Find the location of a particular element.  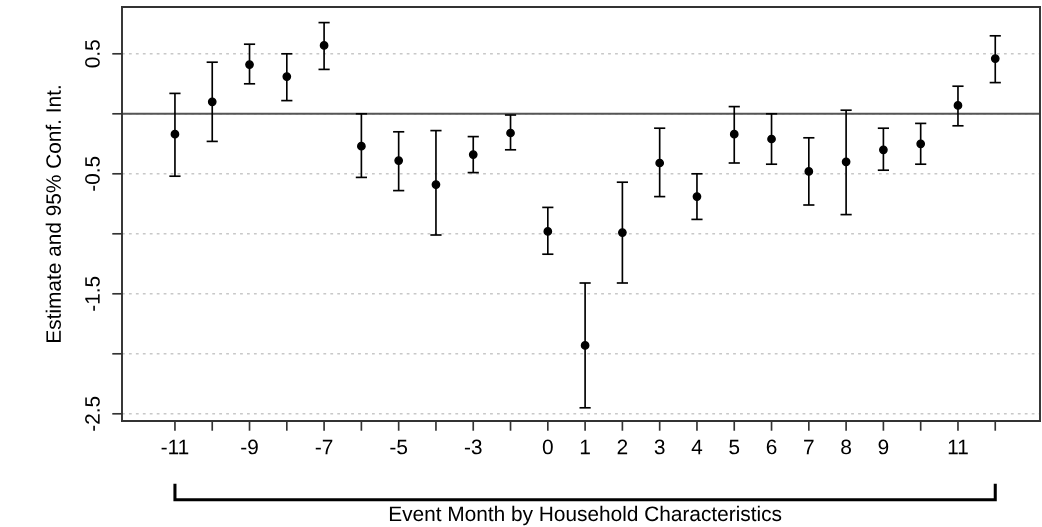

x-tick-label: 4 is located at coordinates (697, 447).